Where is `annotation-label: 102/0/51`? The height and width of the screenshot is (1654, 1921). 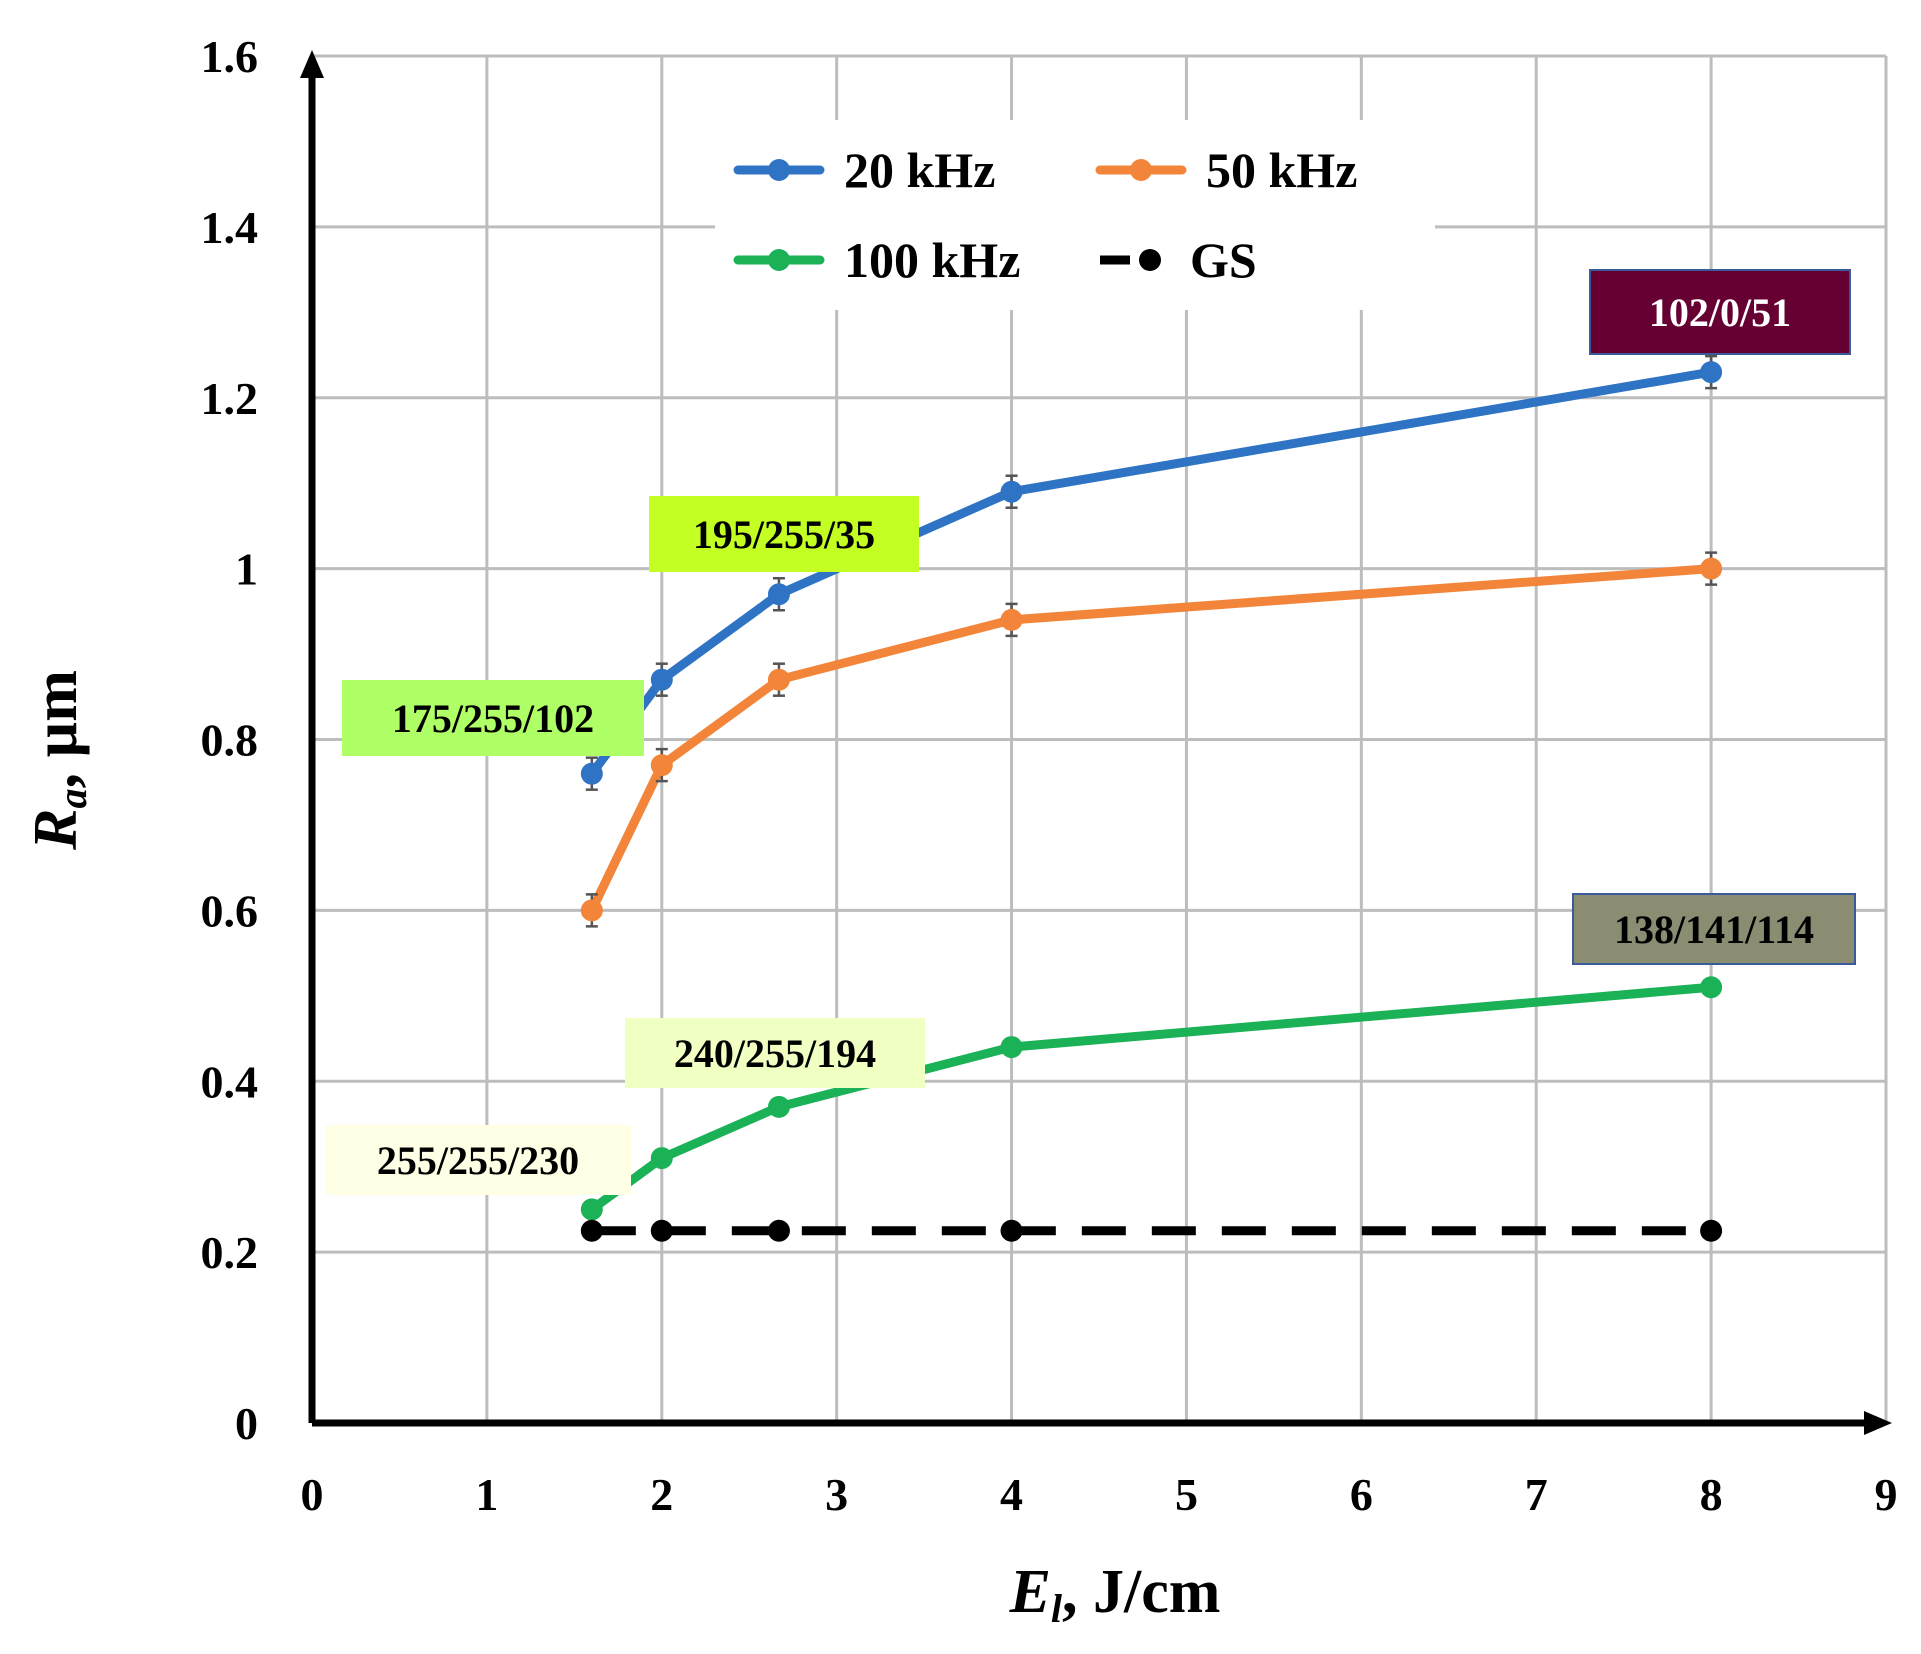
annotation-label: 102/0/51 is located at coordinates (1720, 312).